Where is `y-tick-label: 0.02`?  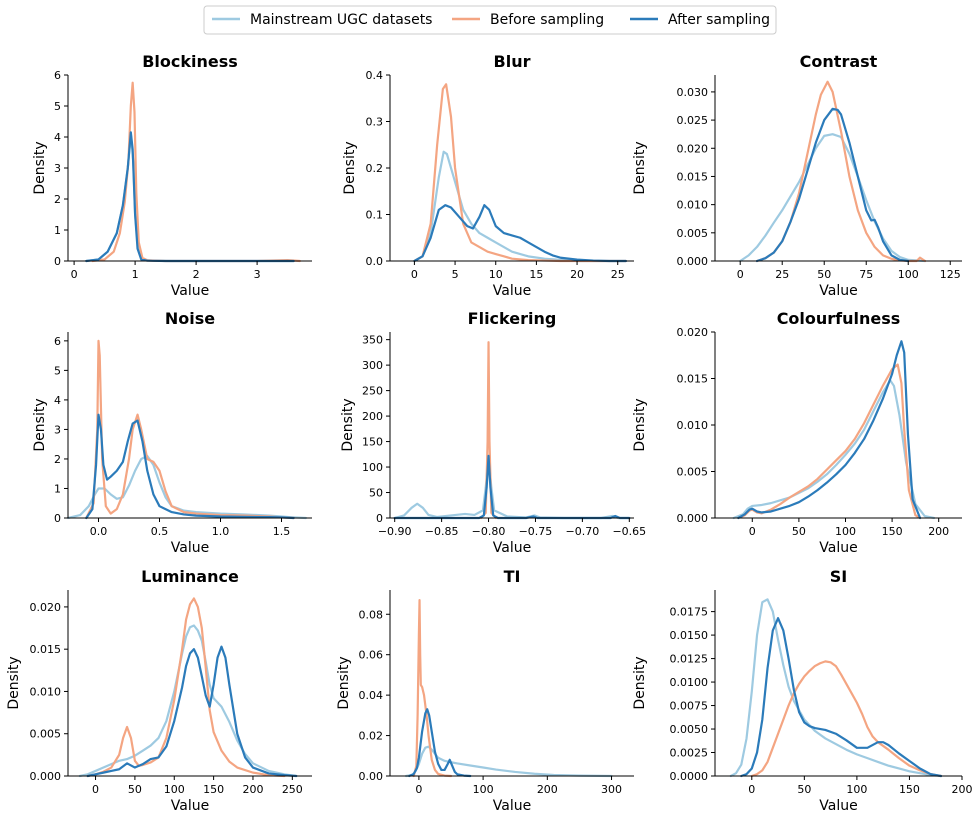 y-tick-label: 0.02 is located at coordinates (371, 736).